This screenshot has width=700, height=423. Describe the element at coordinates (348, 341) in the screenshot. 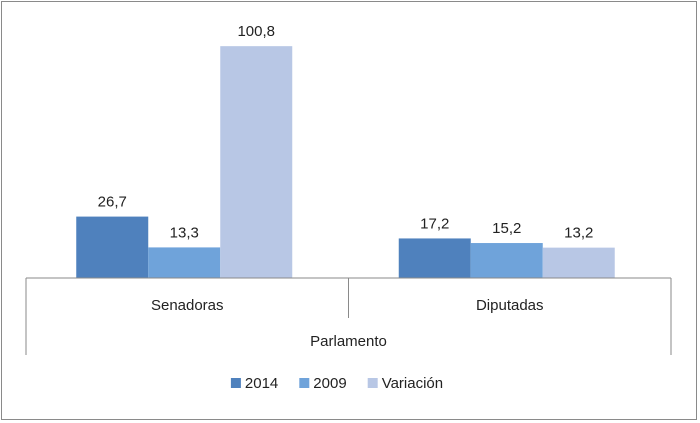

I see `group-label: Parlamento` at that location.